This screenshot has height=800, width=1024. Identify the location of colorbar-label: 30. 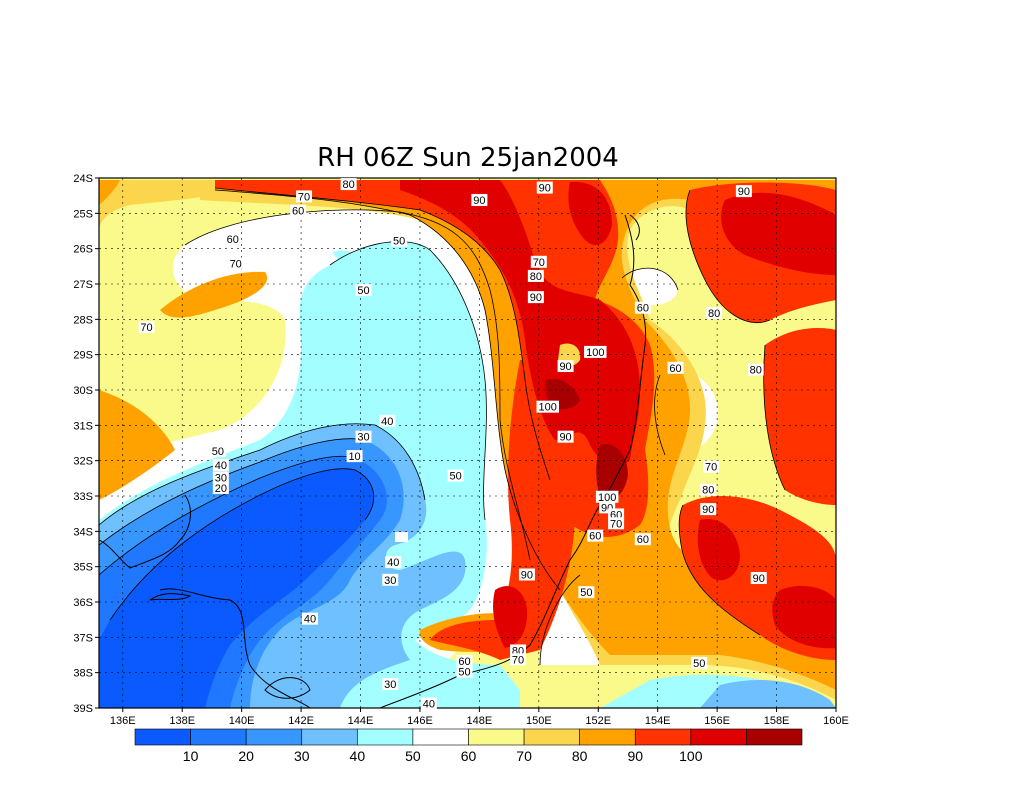
(302, 756).